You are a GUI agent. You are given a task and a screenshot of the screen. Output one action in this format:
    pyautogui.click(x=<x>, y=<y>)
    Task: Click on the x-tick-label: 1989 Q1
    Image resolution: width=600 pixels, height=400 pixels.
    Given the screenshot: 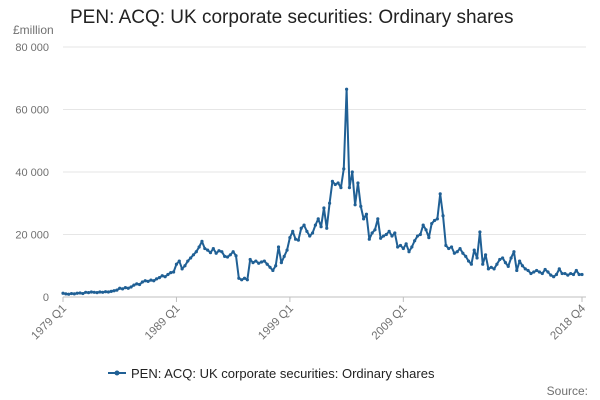 What is the action you would take?
    pyautogui.click(x=163, y=323)
    